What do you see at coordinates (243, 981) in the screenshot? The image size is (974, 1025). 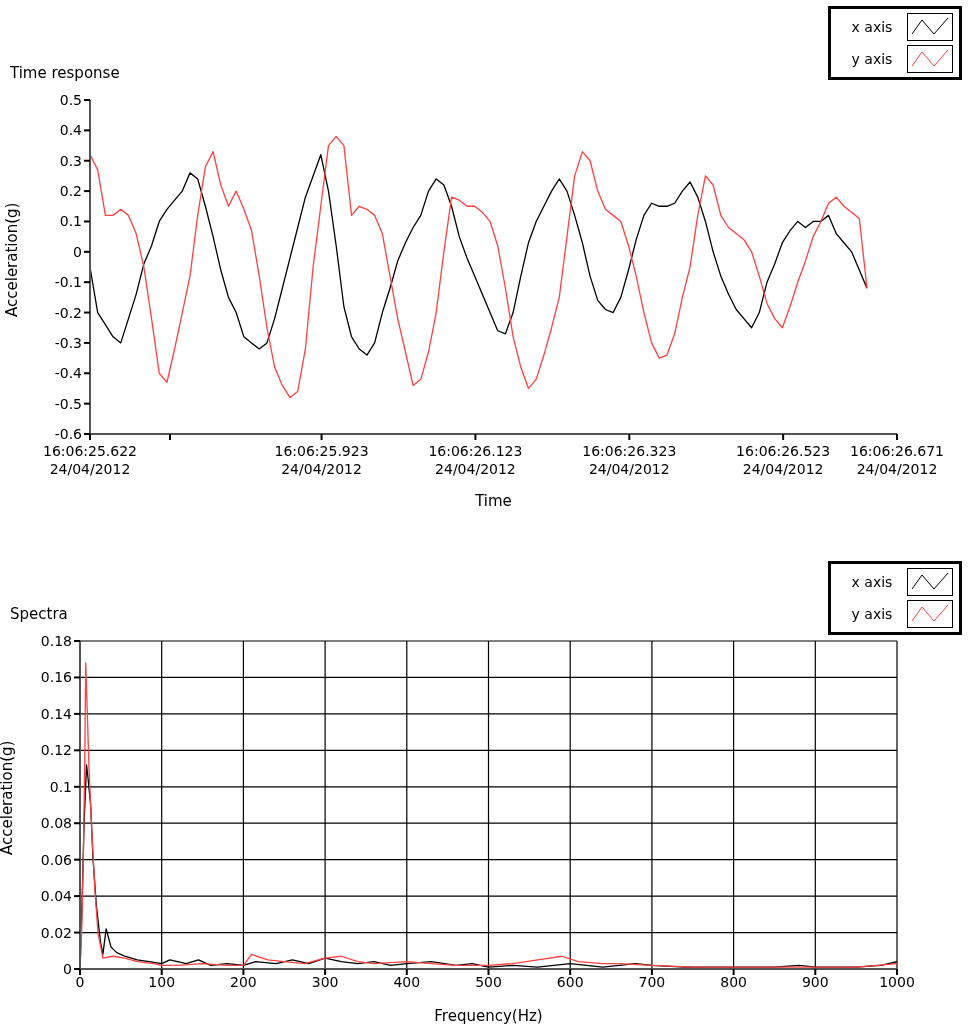 I see `x-tick-label: 200` at bounding box center [243, 981].